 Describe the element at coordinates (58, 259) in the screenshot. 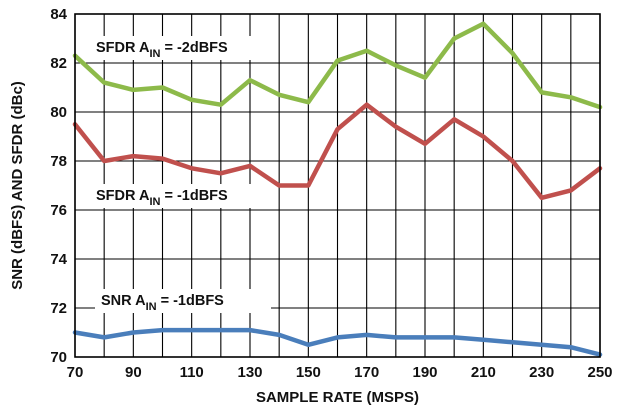

I see `y-tick-label: 74` at that location.